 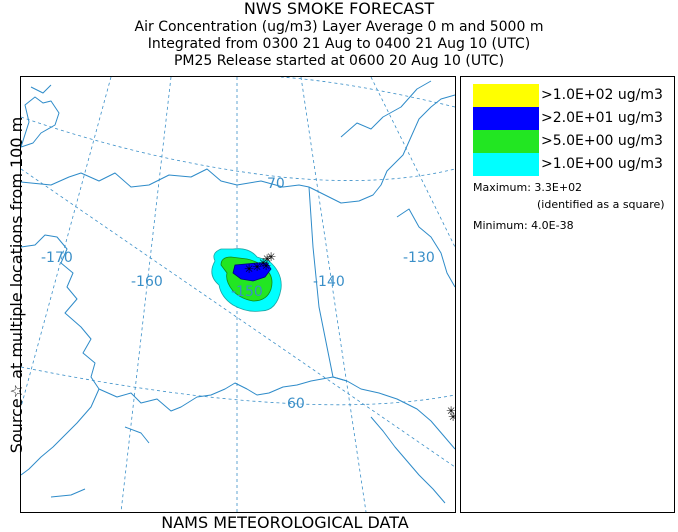 I want to click on aleutian-islands, so click(x=68, y=493).